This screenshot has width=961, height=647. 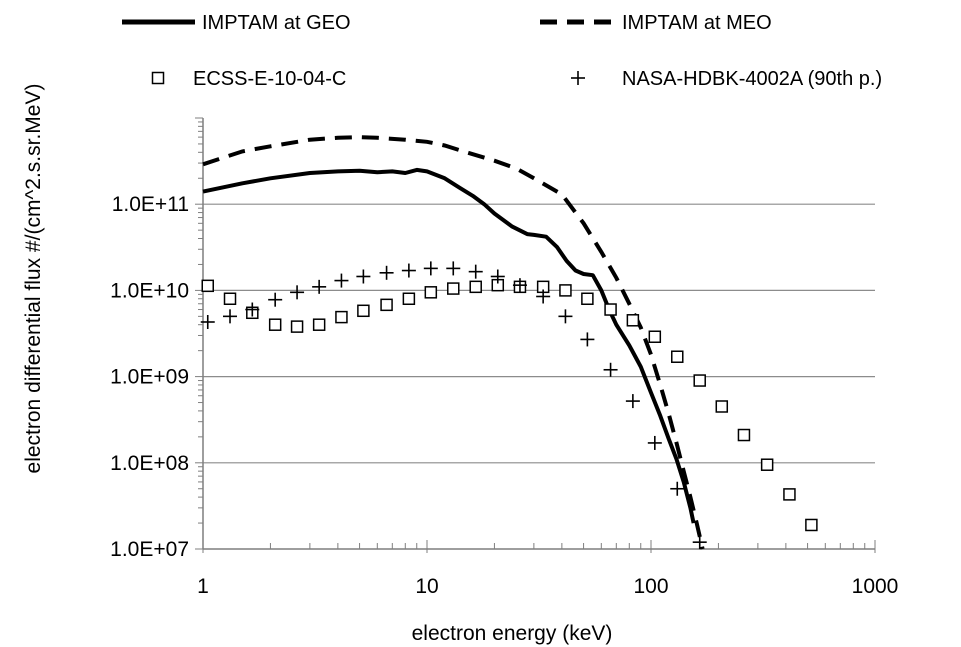 I want to click on legend-item: ECSS-E-10-04-C, so click(x=248, y=79).